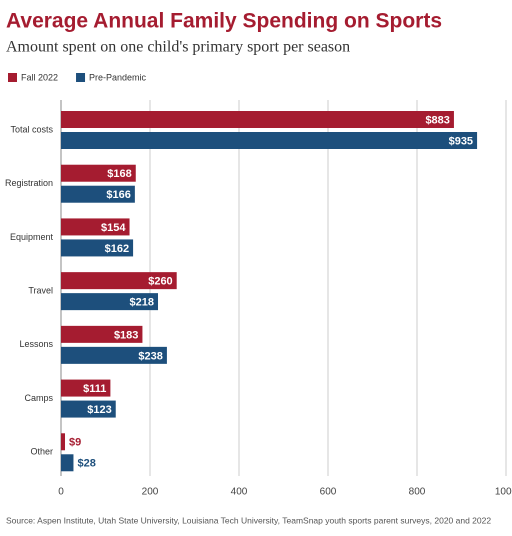  What do you see at coordinates (150, 356) in the screenshot?
I see `value-label: $238` at bounding box center [150, 356].